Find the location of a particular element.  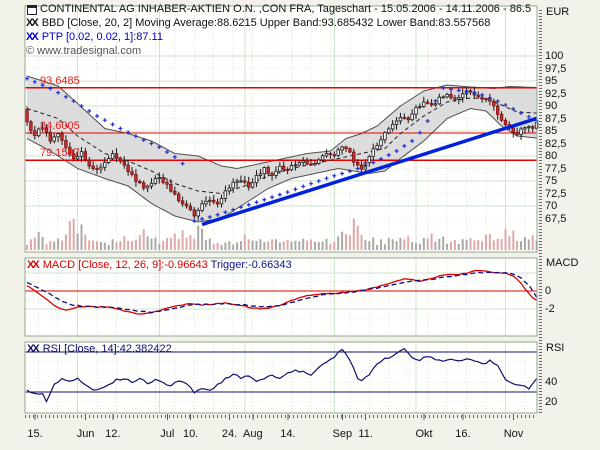

macd-indicator-icon: XX is located at coordinates (33, 265).